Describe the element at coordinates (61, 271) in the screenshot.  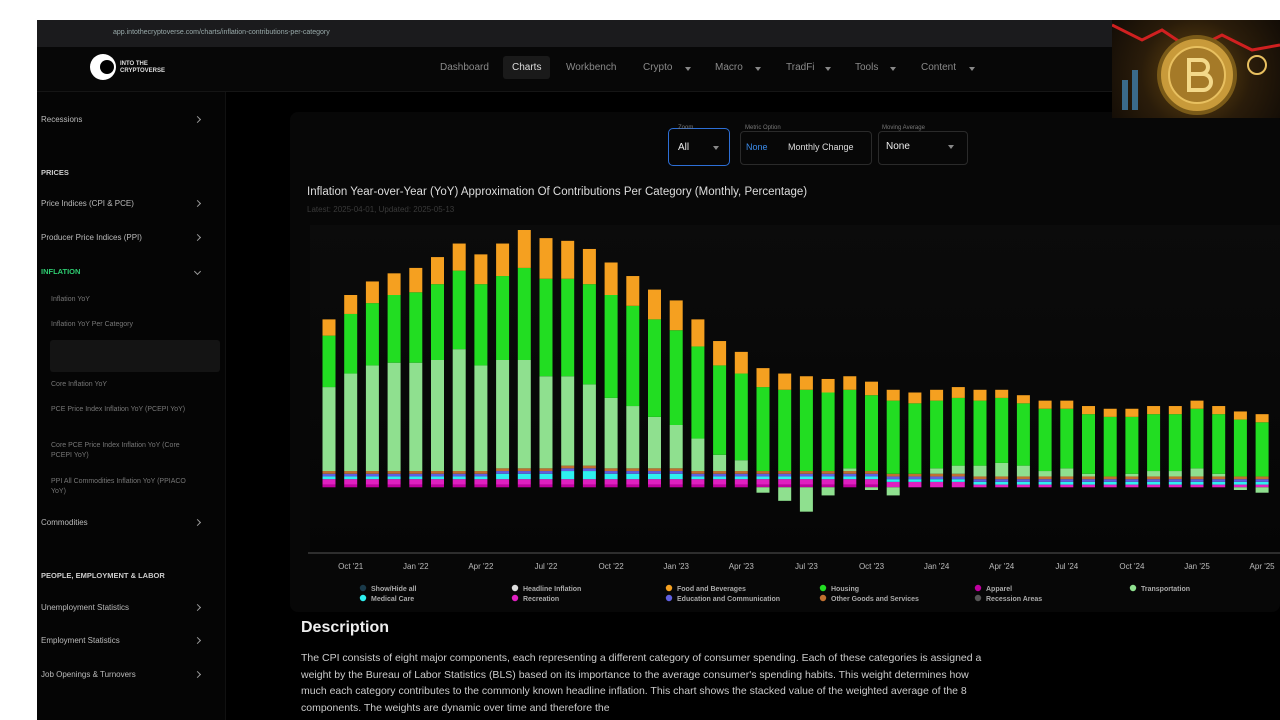
I see `sidebar-item: INFLATION` at that location.